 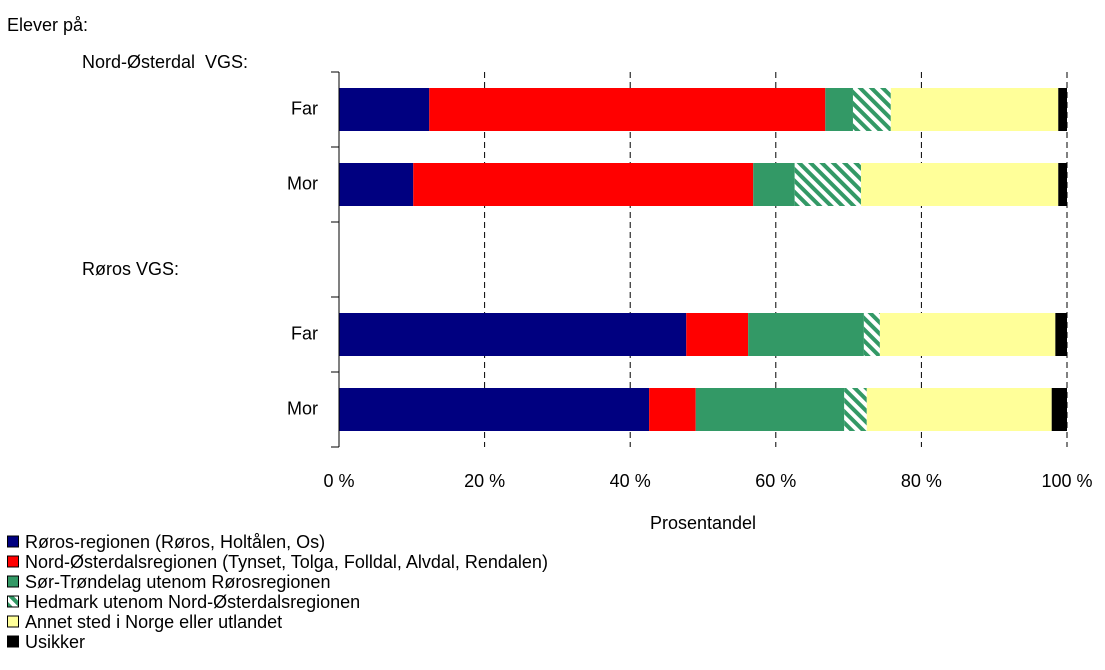 What do you see at coordinates (1066, 481) in the screenshot?
I see `x-tick-label: 100 %` at bounding box center [1066, 481].